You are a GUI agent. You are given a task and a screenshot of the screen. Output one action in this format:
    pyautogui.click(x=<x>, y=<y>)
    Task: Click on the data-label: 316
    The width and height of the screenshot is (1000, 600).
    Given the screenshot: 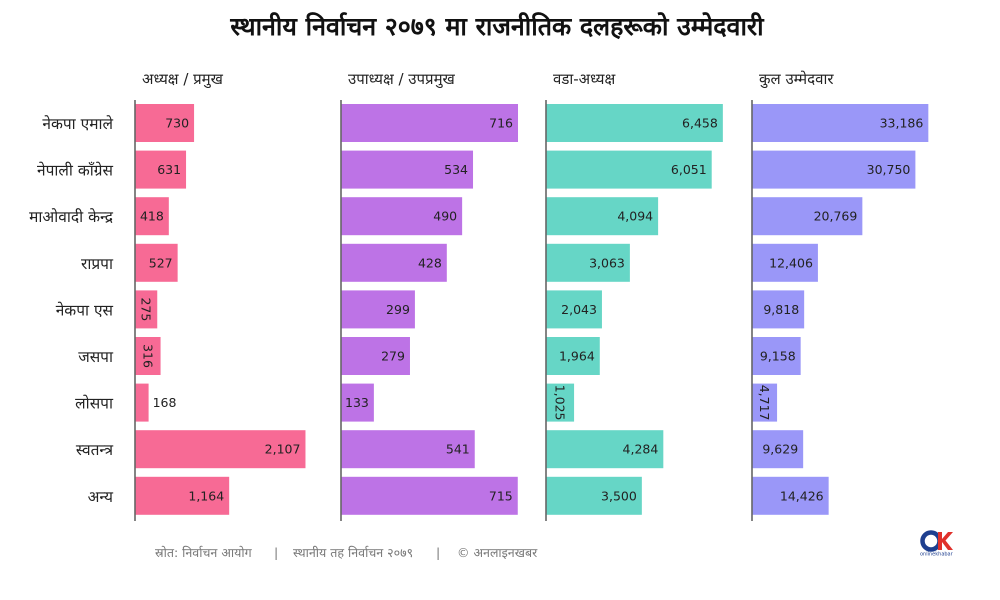 What is the action you would take?
    pyautogui.click(x=147, y=356)
    